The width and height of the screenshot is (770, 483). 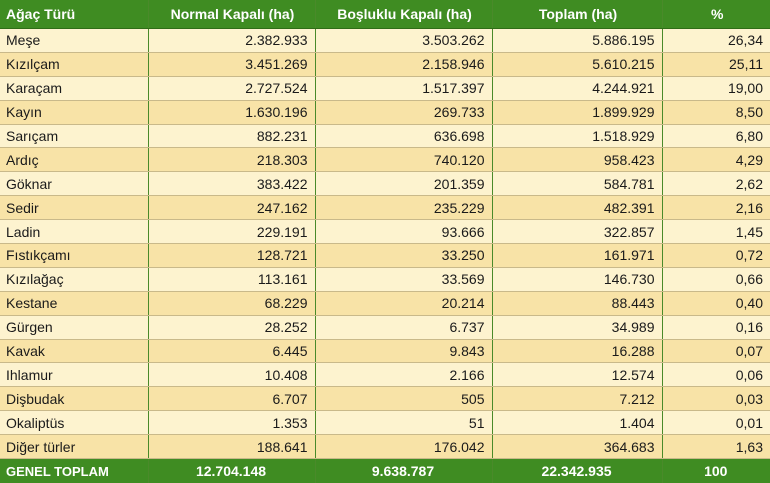 I want to click on cell-tree-type: Kızılçam, so click(x=74, y=64).